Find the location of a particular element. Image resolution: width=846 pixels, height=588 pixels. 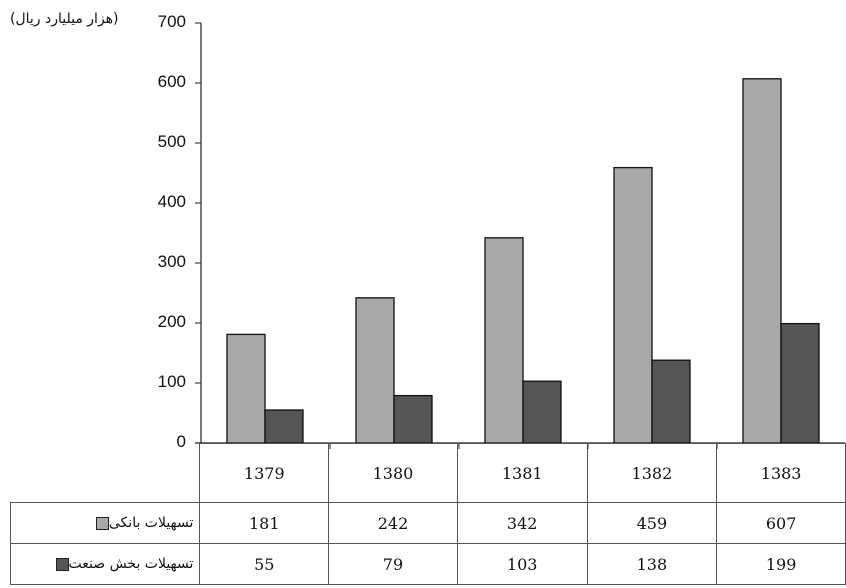

legend-swatch-light is located at coordinates (102, 523).